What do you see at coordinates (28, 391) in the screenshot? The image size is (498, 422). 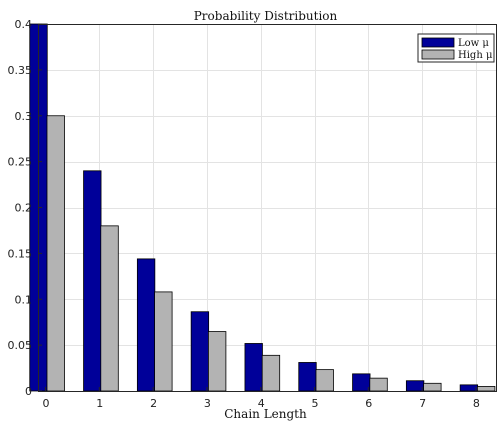 I see `y-tick-label: 0` at bounding box center [28, 391].